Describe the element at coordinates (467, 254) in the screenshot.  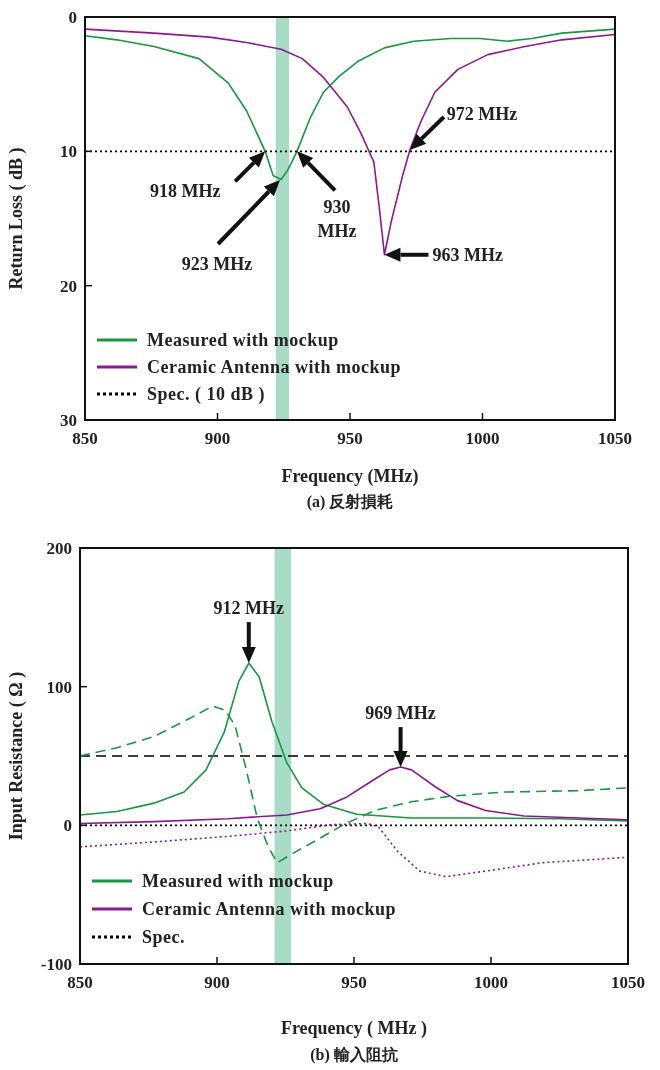
I see `annotation: 963 MHz` at that location.